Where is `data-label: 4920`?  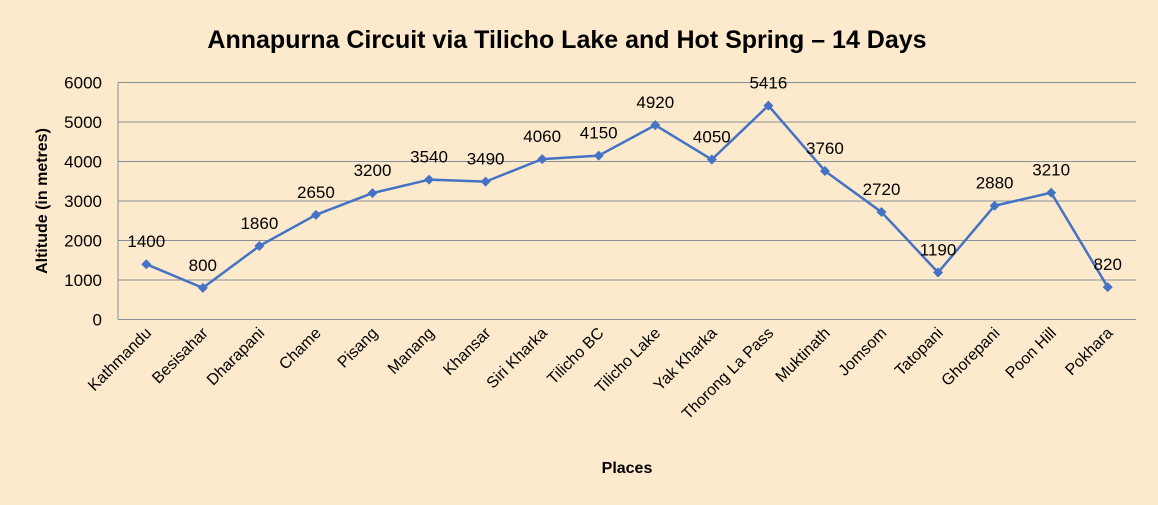
data-label: 4920 is located at coordinates (655, 102).